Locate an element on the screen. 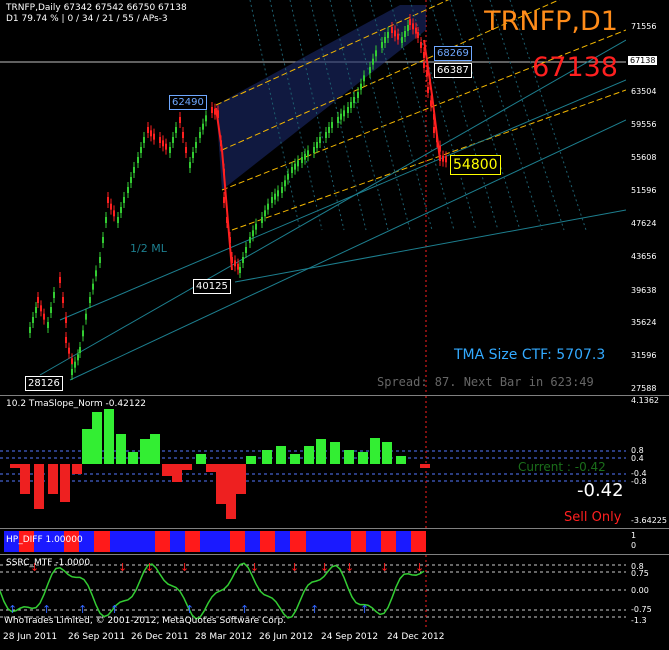 This screenshot has width=669, height=650. hp-diff-histogram is located at coordinates (215, 541).